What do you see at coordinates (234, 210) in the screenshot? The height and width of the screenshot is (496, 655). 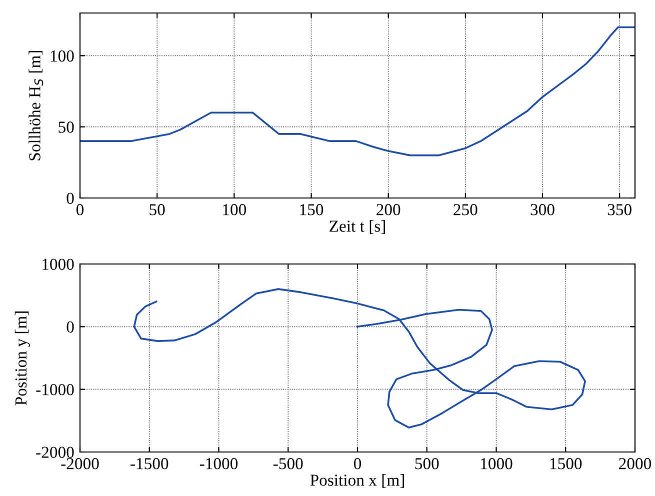 I see `x-tick-label: 100` at bounding box center [234, 210].